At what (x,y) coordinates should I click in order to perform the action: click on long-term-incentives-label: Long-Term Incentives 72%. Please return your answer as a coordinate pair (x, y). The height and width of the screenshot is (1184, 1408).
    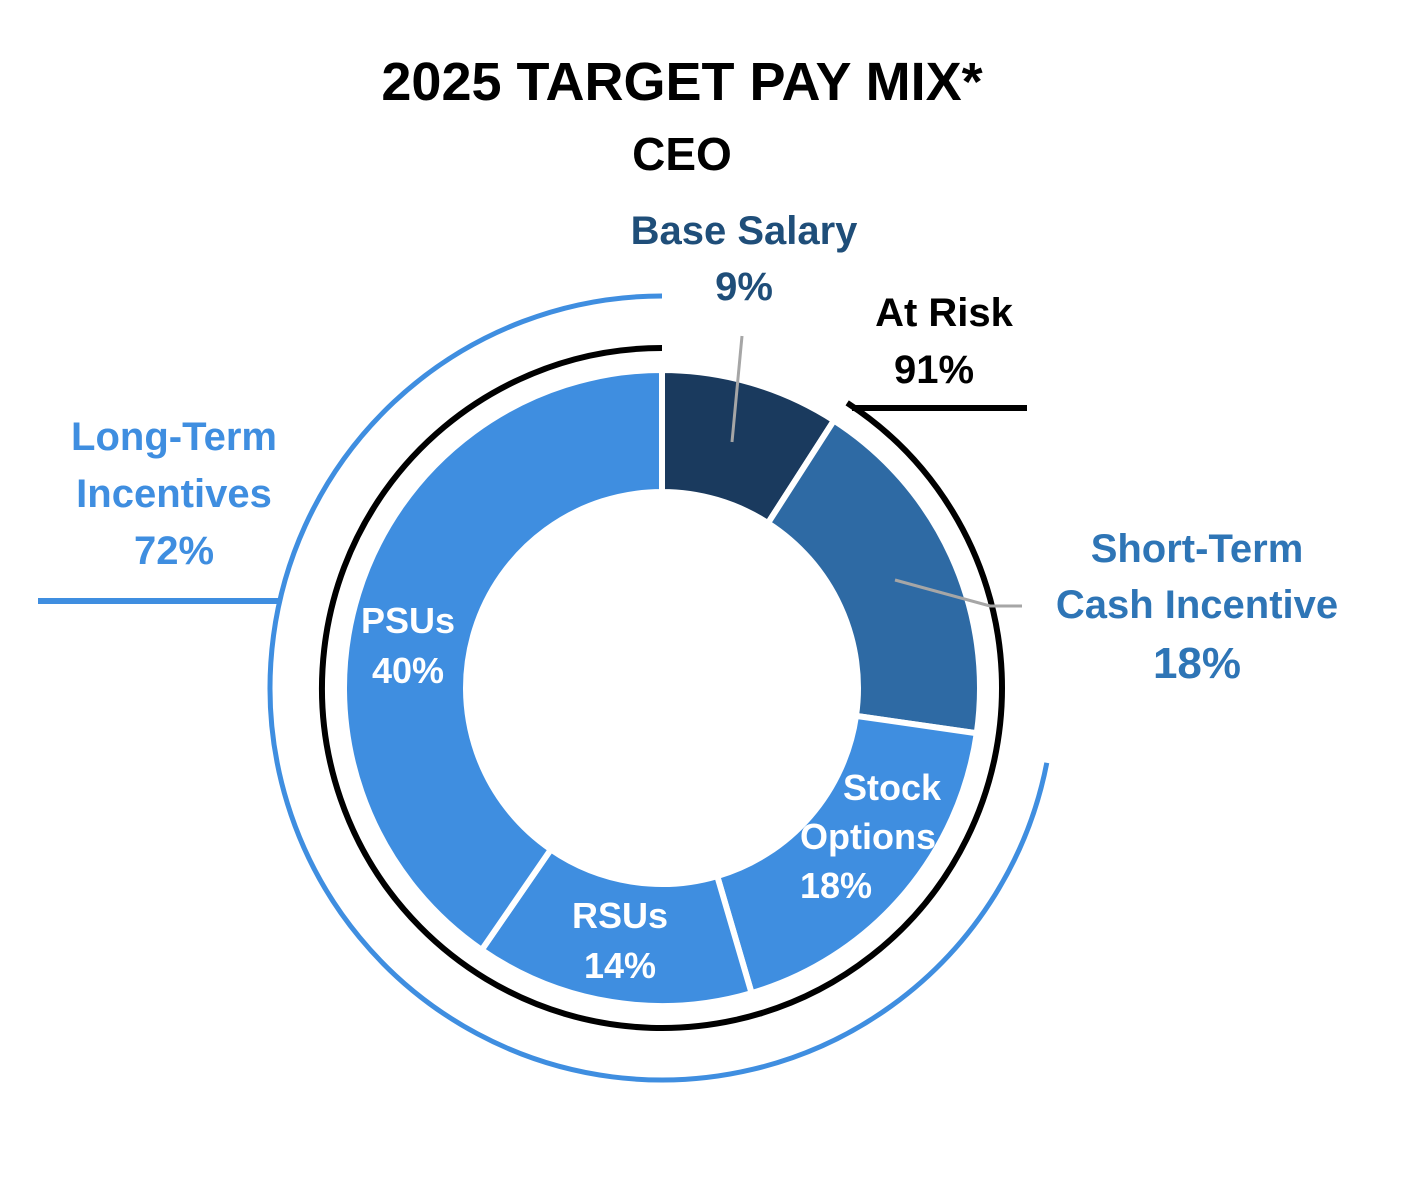
    Looking at the image, I should click on (174, 494).